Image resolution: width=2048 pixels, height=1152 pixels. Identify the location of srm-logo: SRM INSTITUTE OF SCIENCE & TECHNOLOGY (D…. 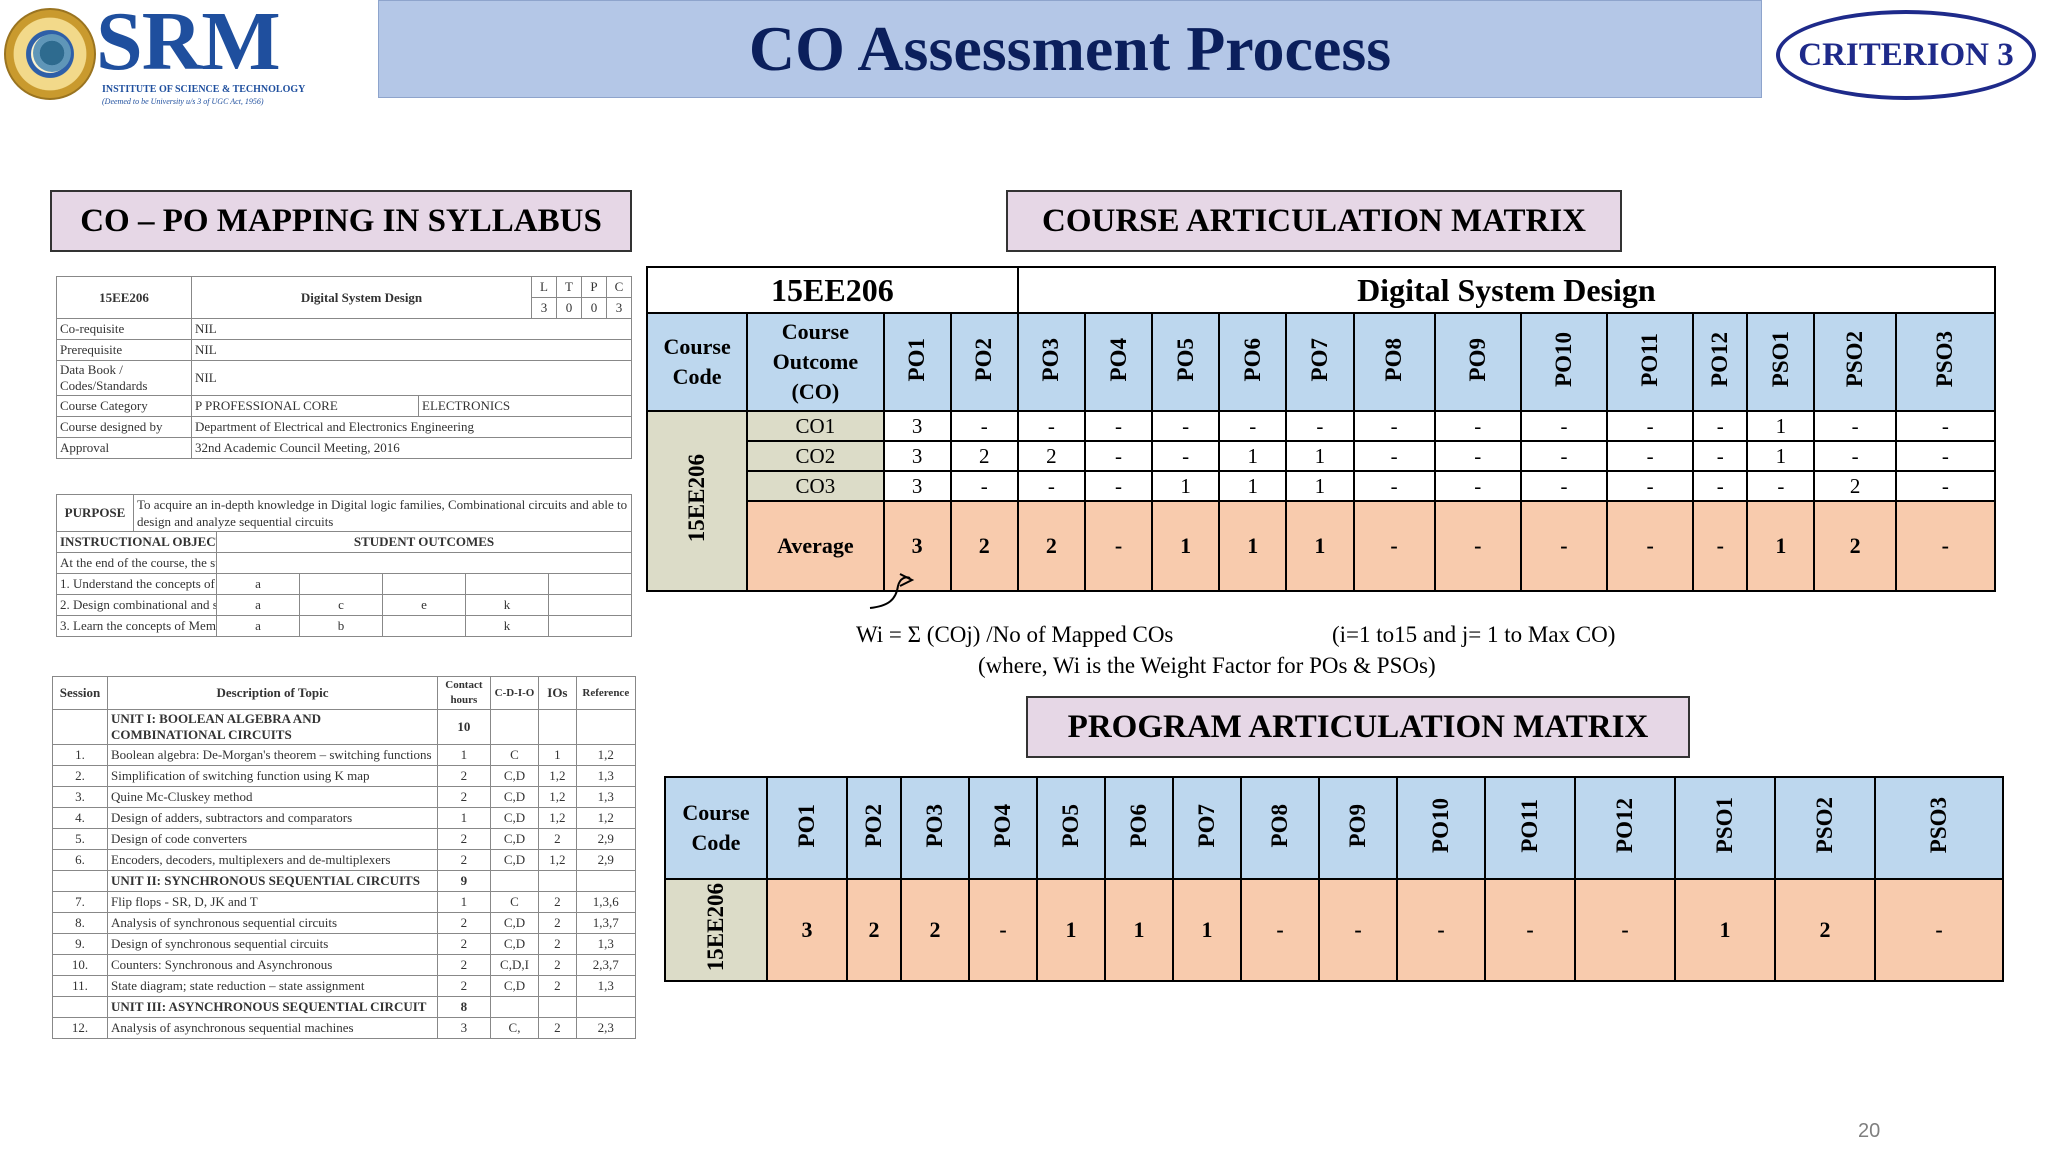
(155, 53).